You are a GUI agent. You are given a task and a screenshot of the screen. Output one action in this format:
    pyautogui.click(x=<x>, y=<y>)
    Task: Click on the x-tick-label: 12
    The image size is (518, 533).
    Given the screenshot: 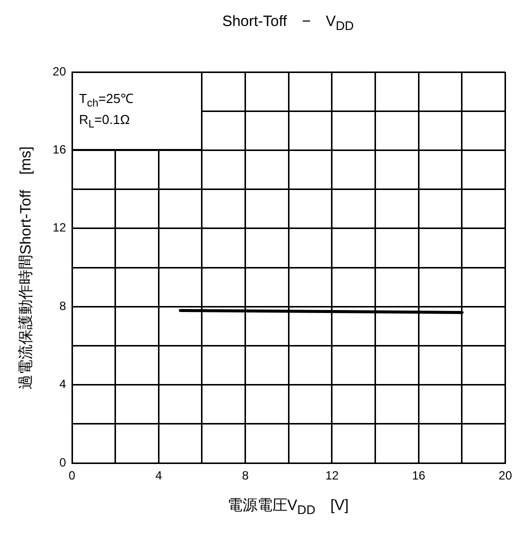 What is the action you would take?
    pyautogui.click(x=332, y=475)
    